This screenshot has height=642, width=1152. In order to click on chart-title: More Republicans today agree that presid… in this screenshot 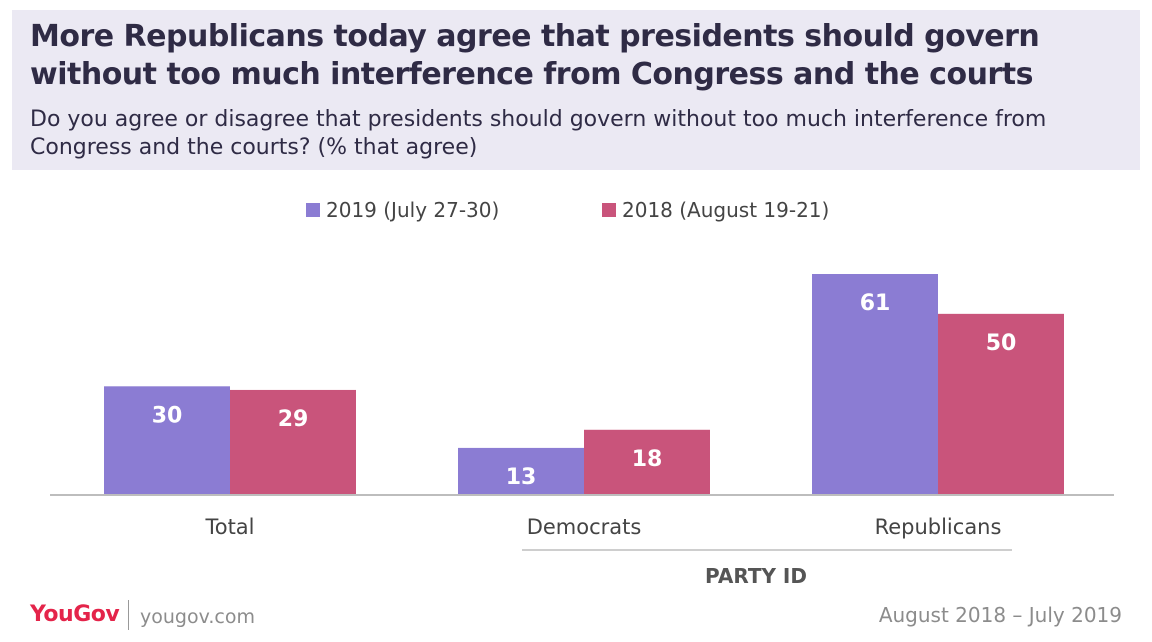, I will do `click(535, 55)`.